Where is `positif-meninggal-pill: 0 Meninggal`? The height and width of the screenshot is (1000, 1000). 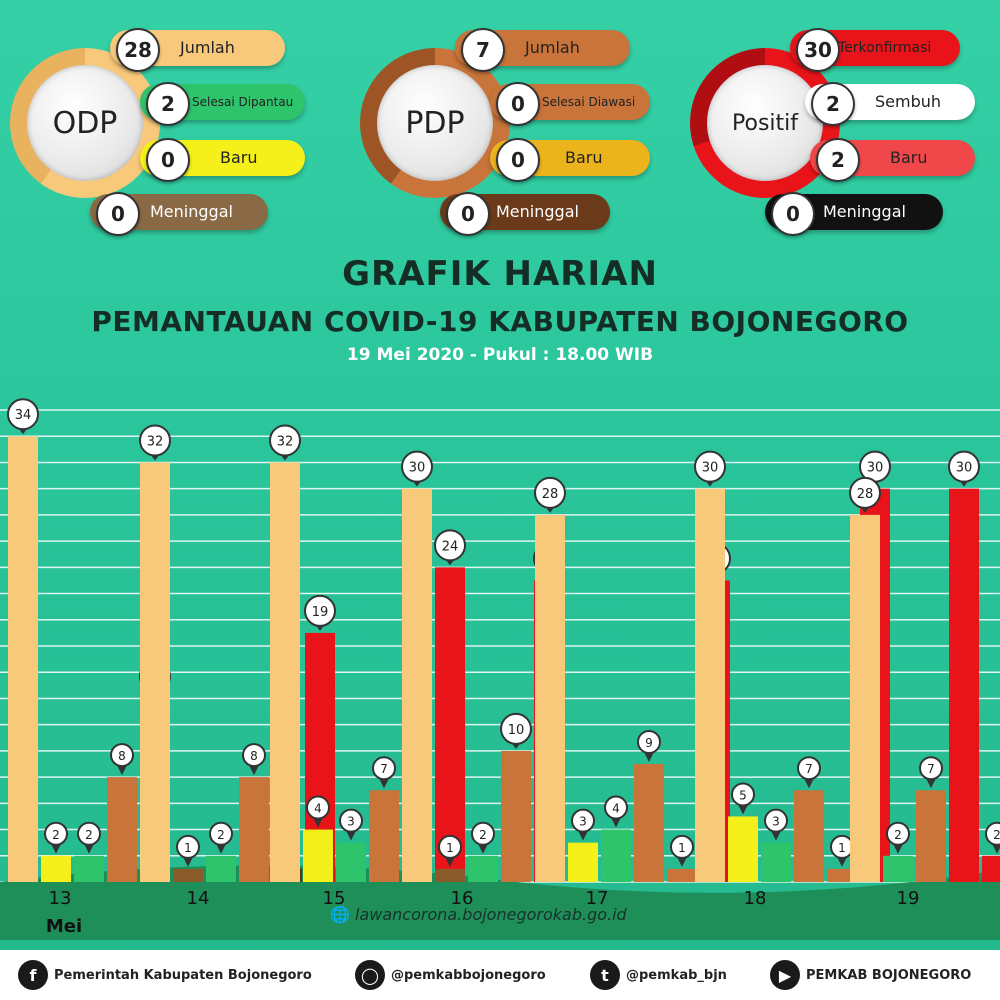 positif-meninggal-pill: 0 Meninggal is located at coordinates (854, 214).